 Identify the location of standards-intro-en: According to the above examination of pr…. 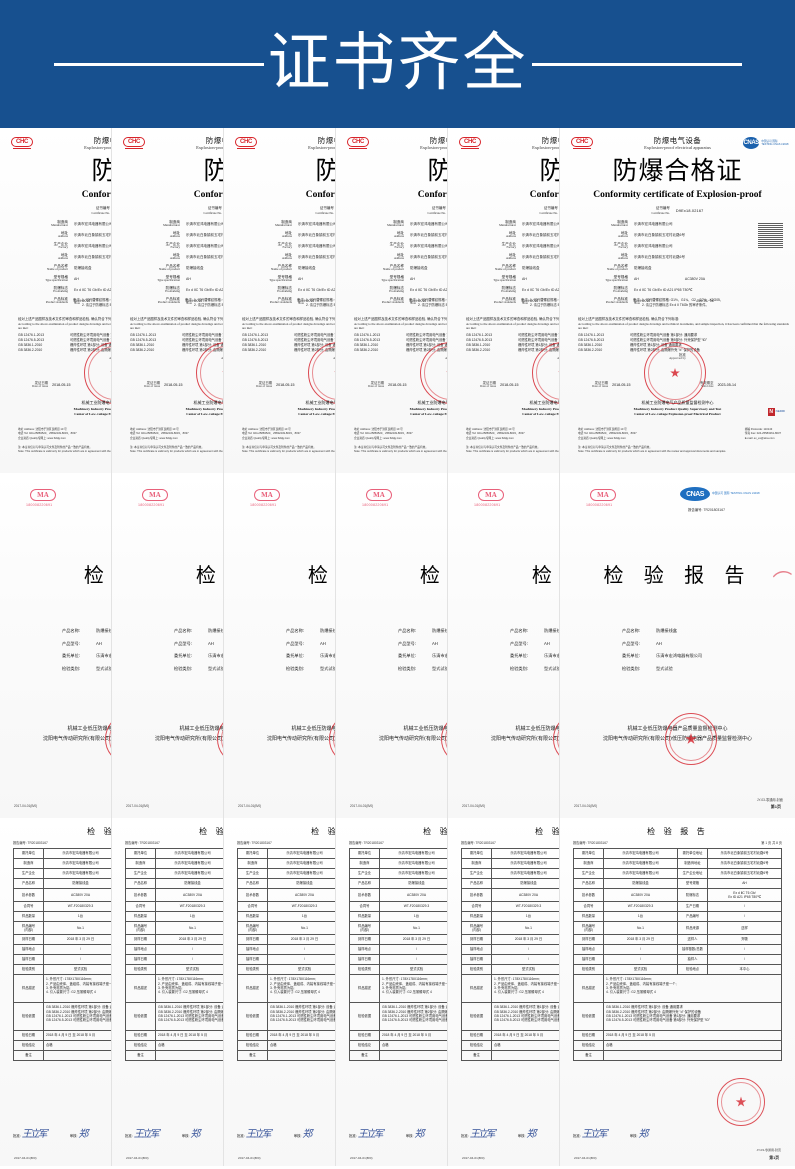
(65, 326).